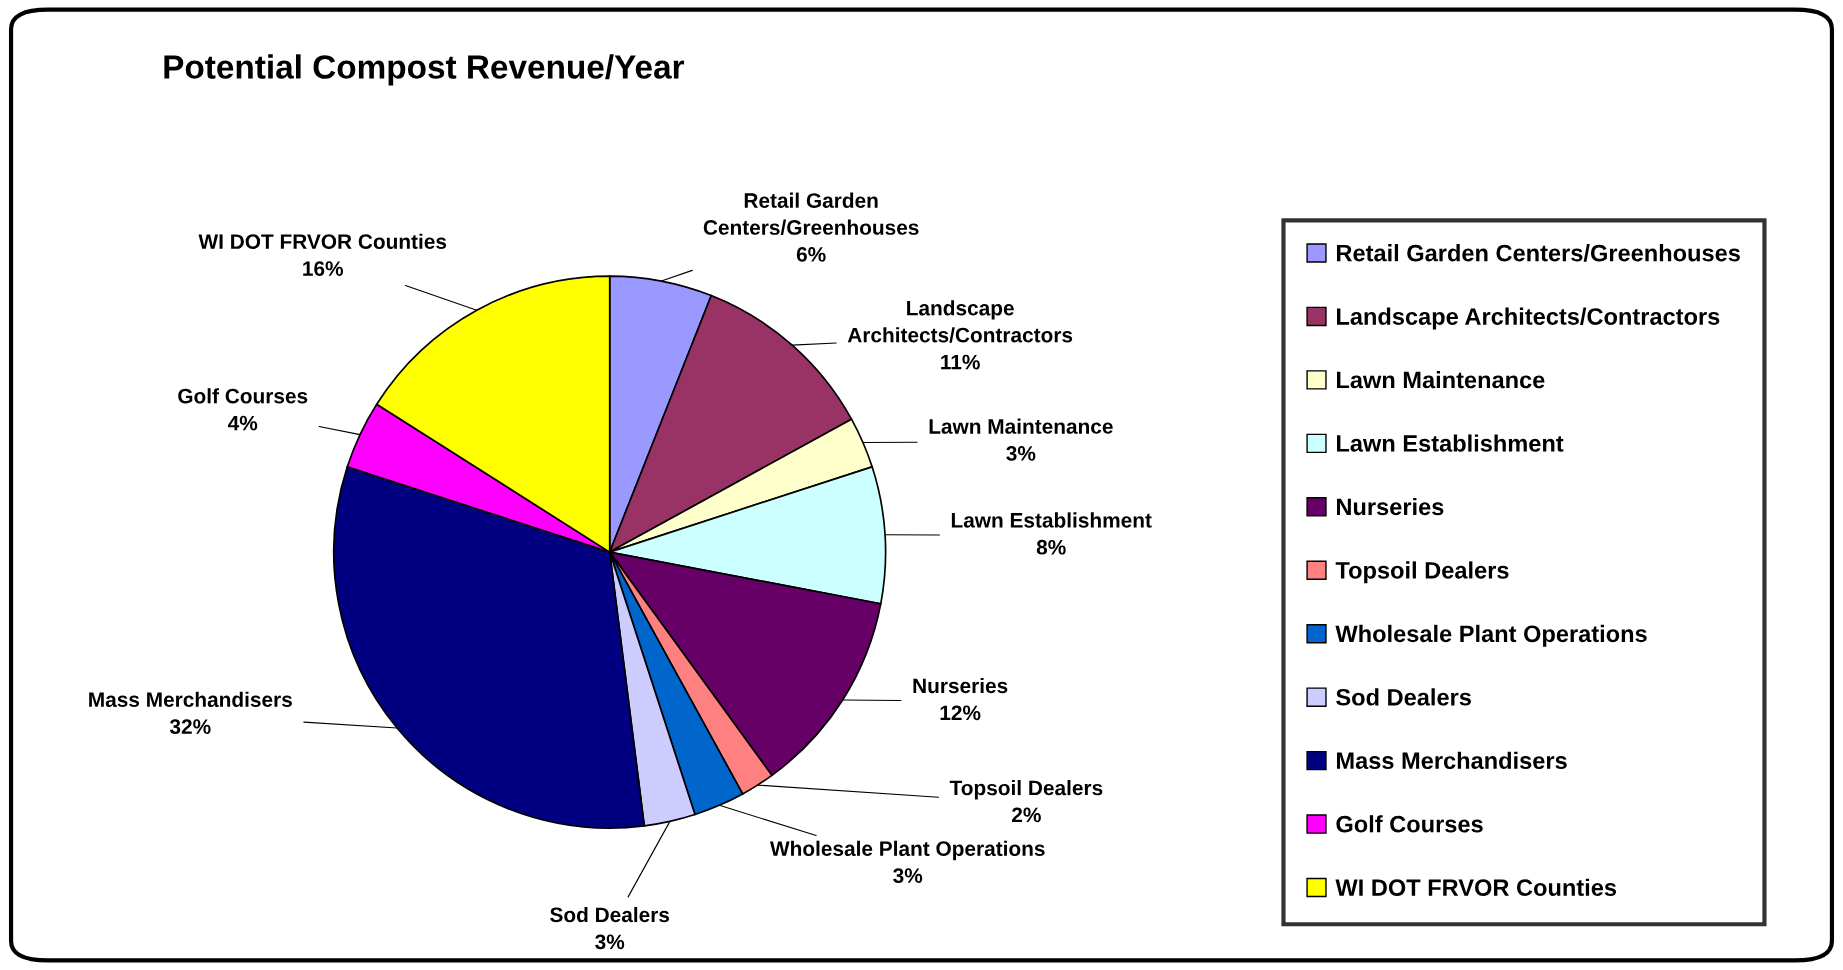  Describe the element at coordinates (1026, 815) in the screenshot. I see `data-label: 2%` at that location.